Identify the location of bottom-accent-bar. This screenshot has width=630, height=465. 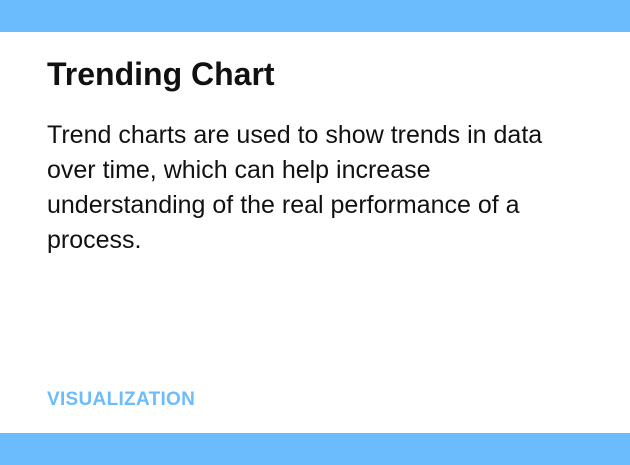
(315, 449).